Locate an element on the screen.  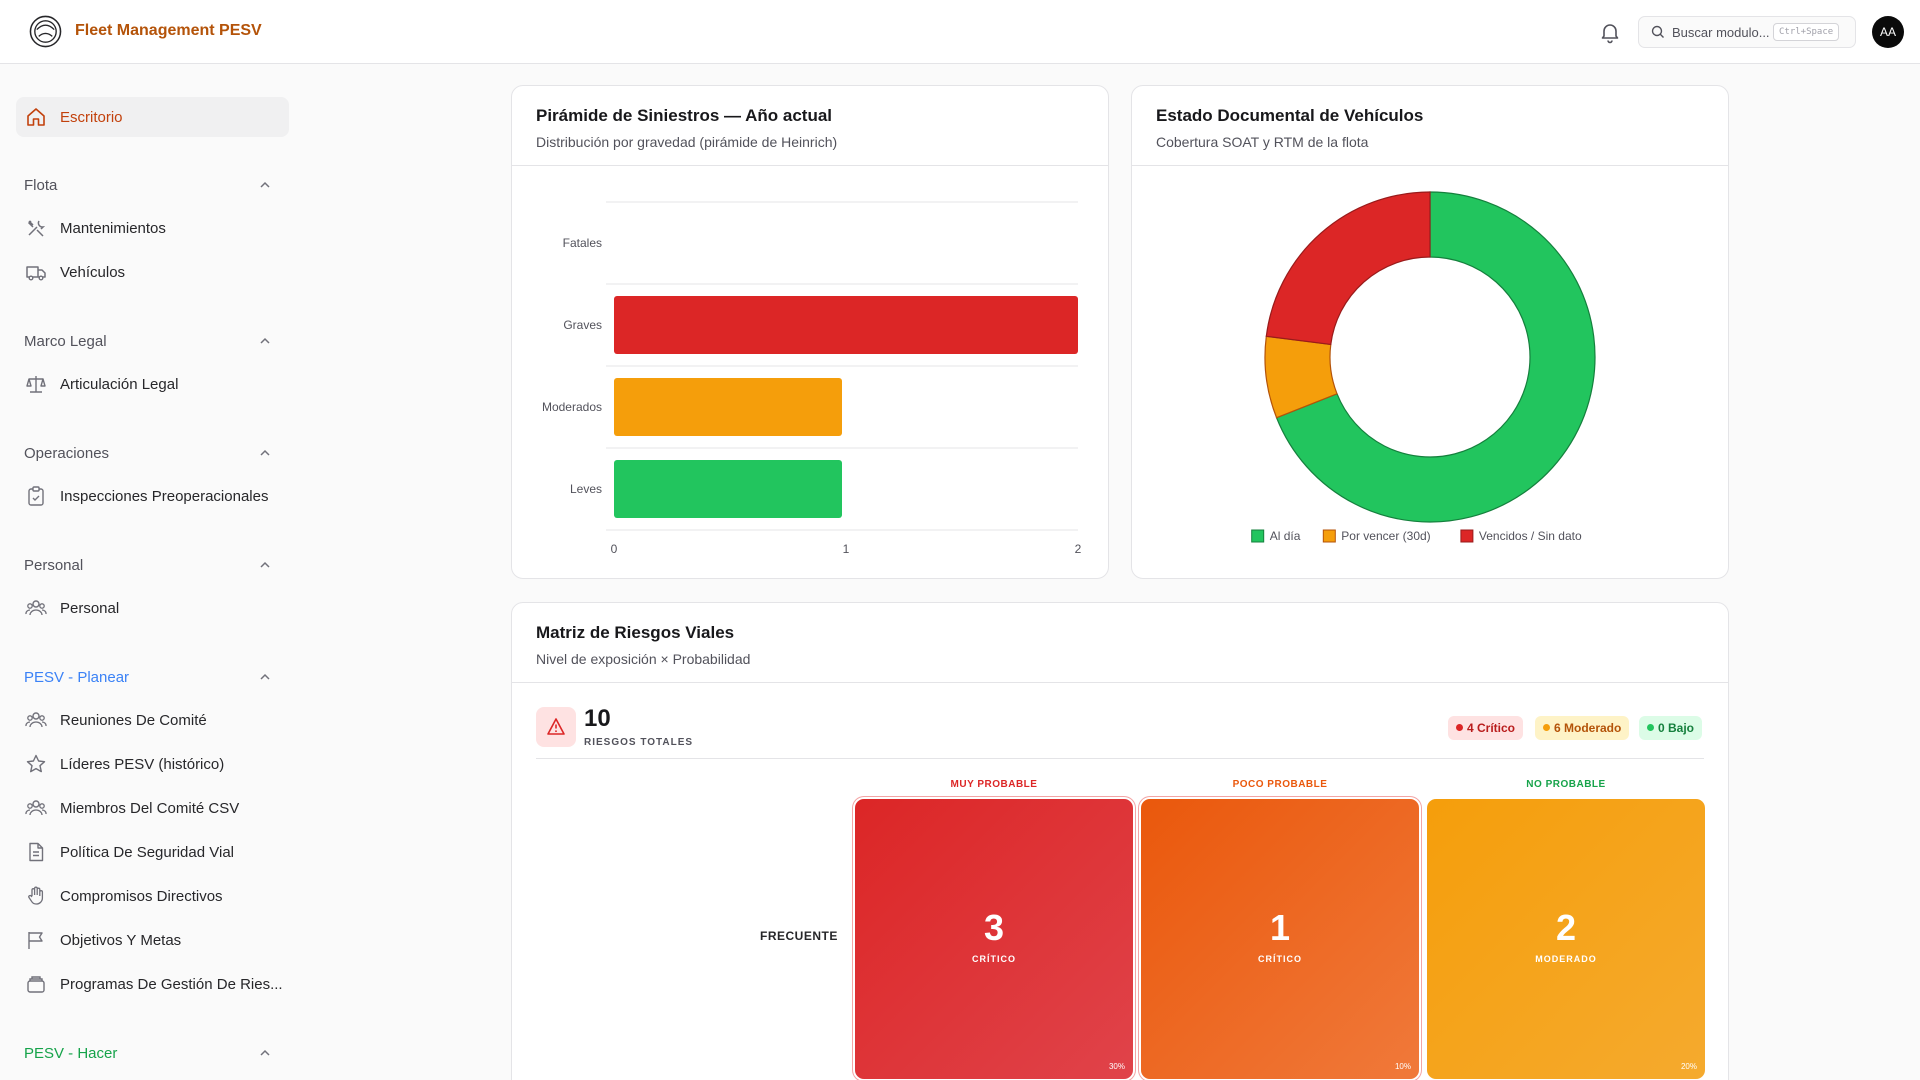
sidebar-item-label: Mantenimientos is located at coordinates (113, 228).